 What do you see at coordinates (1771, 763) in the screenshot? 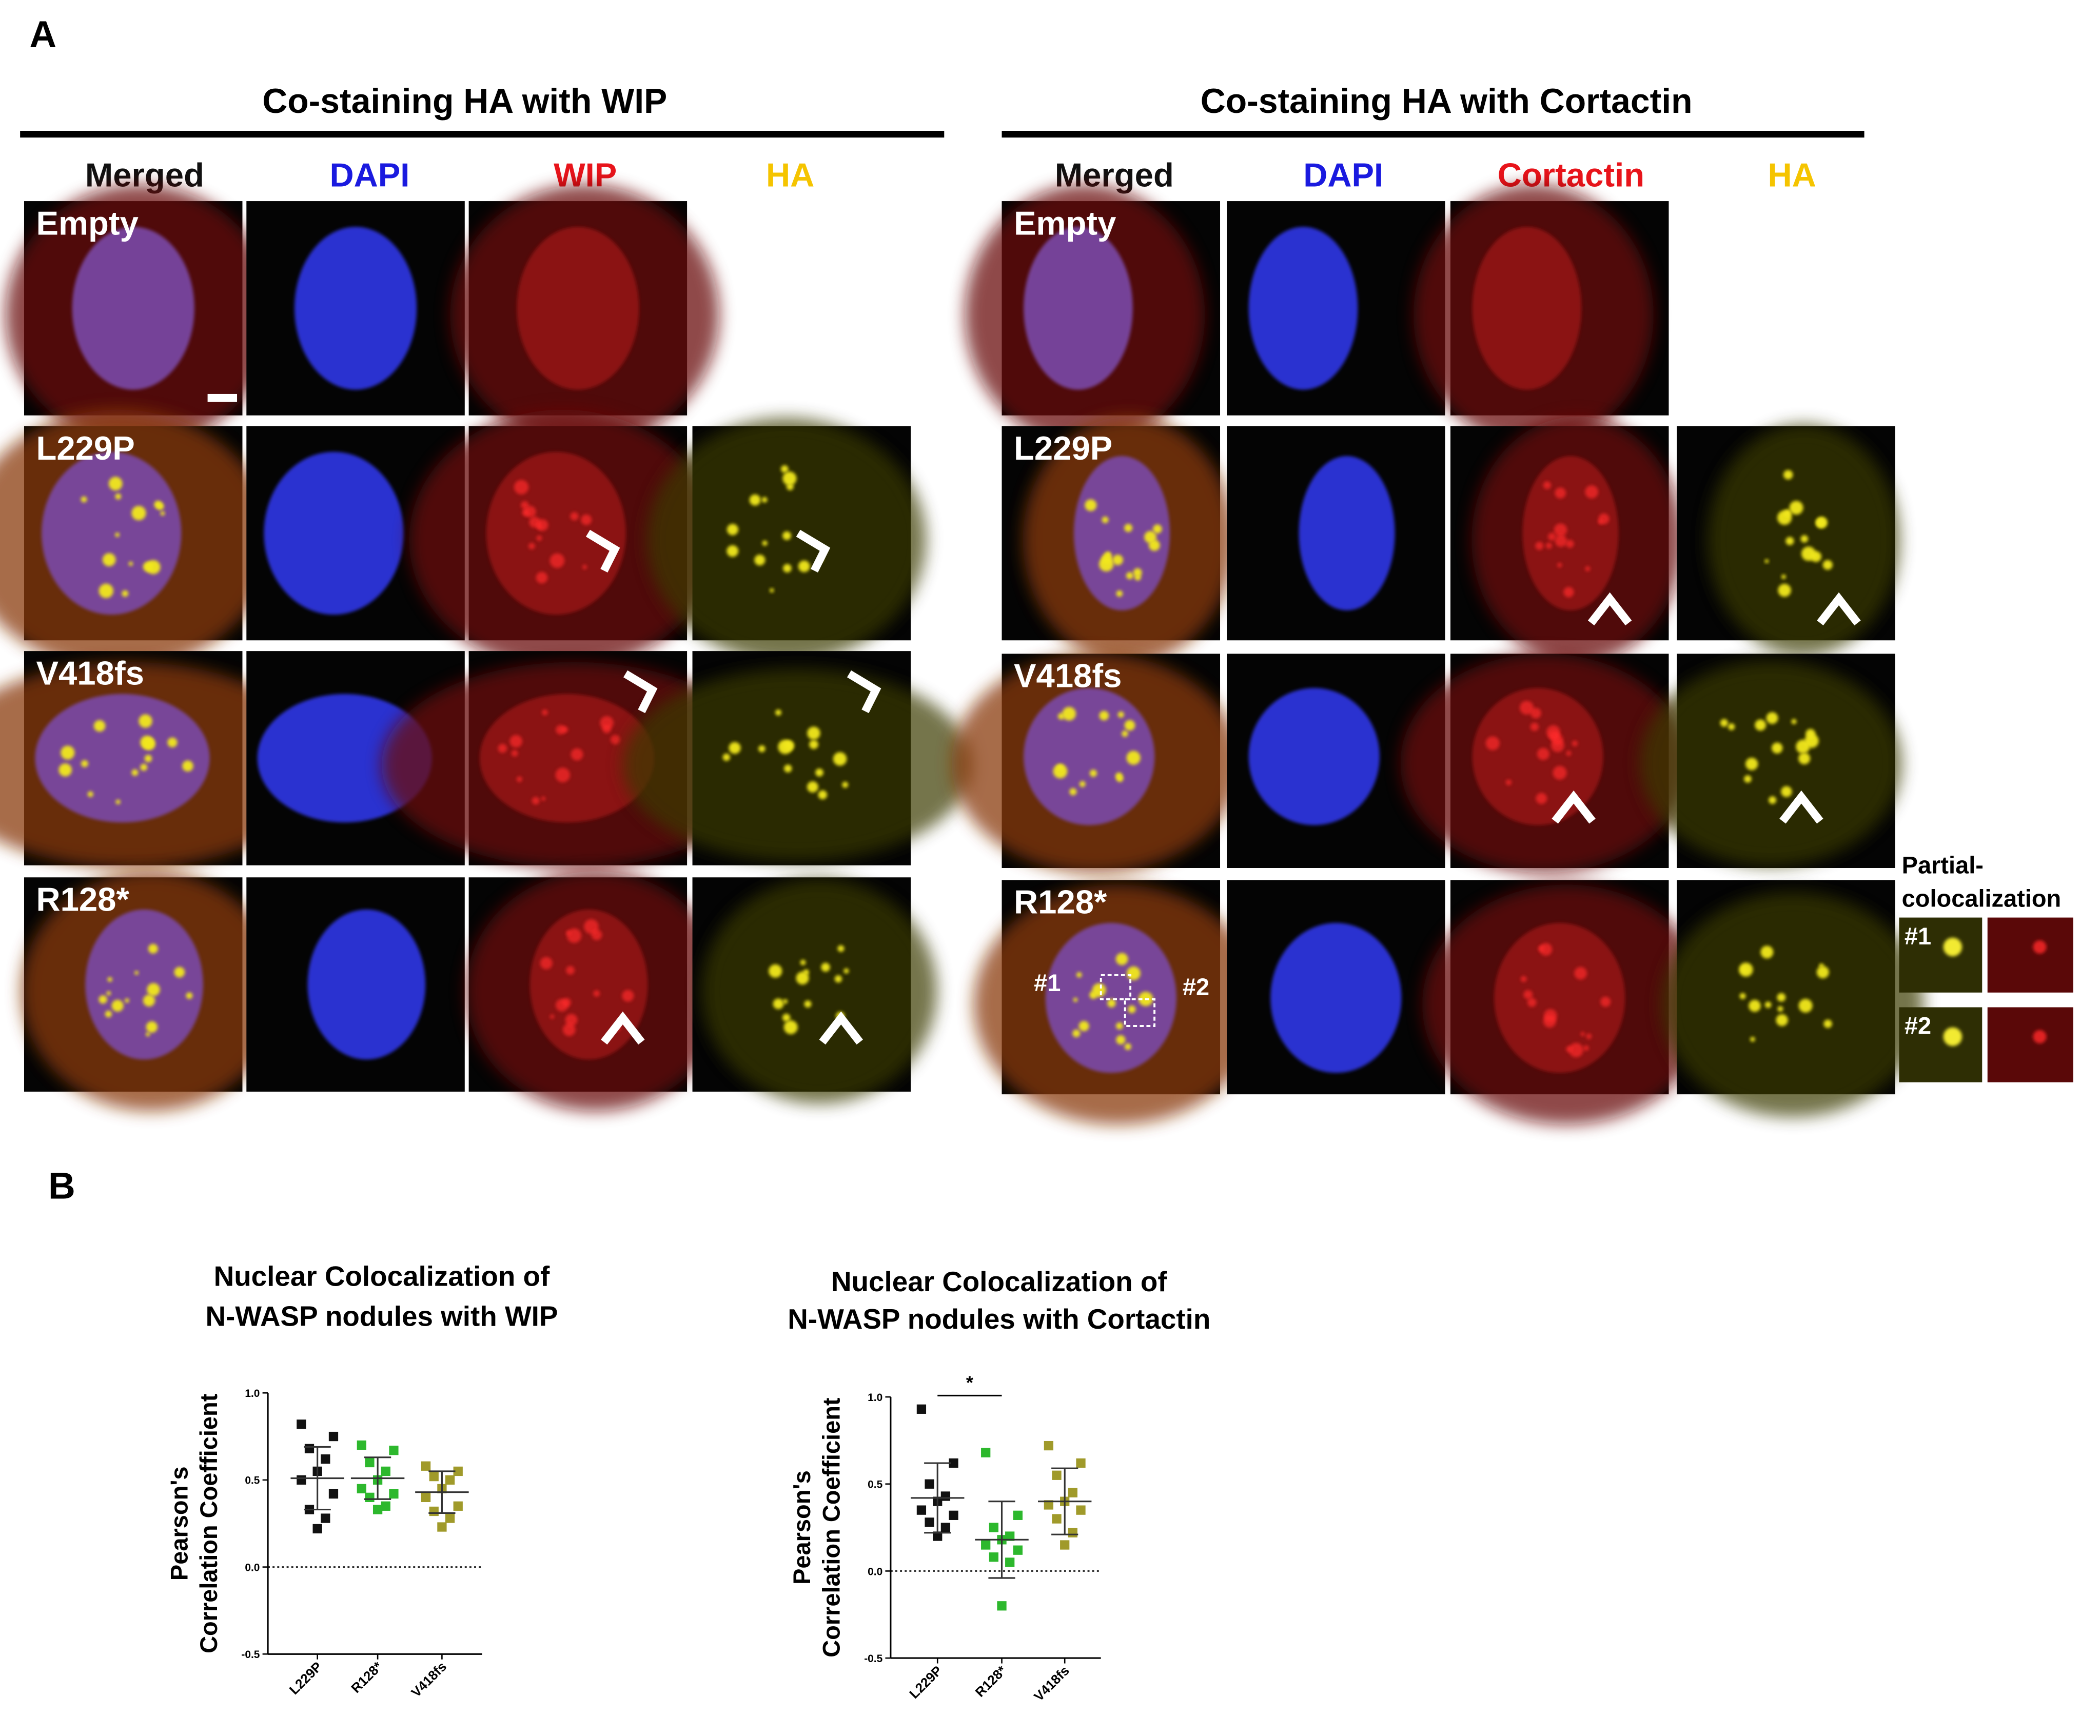
I see `cell-body` at bounding box center [1771, 763].